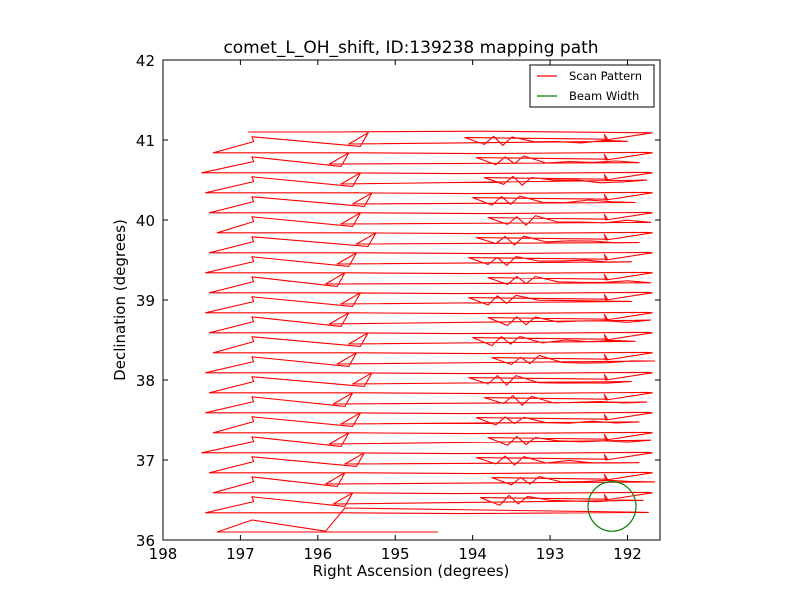  Describe the element at coordinates (318, 554) in the screenshot. I see `x-tick-label: 196` at that location.